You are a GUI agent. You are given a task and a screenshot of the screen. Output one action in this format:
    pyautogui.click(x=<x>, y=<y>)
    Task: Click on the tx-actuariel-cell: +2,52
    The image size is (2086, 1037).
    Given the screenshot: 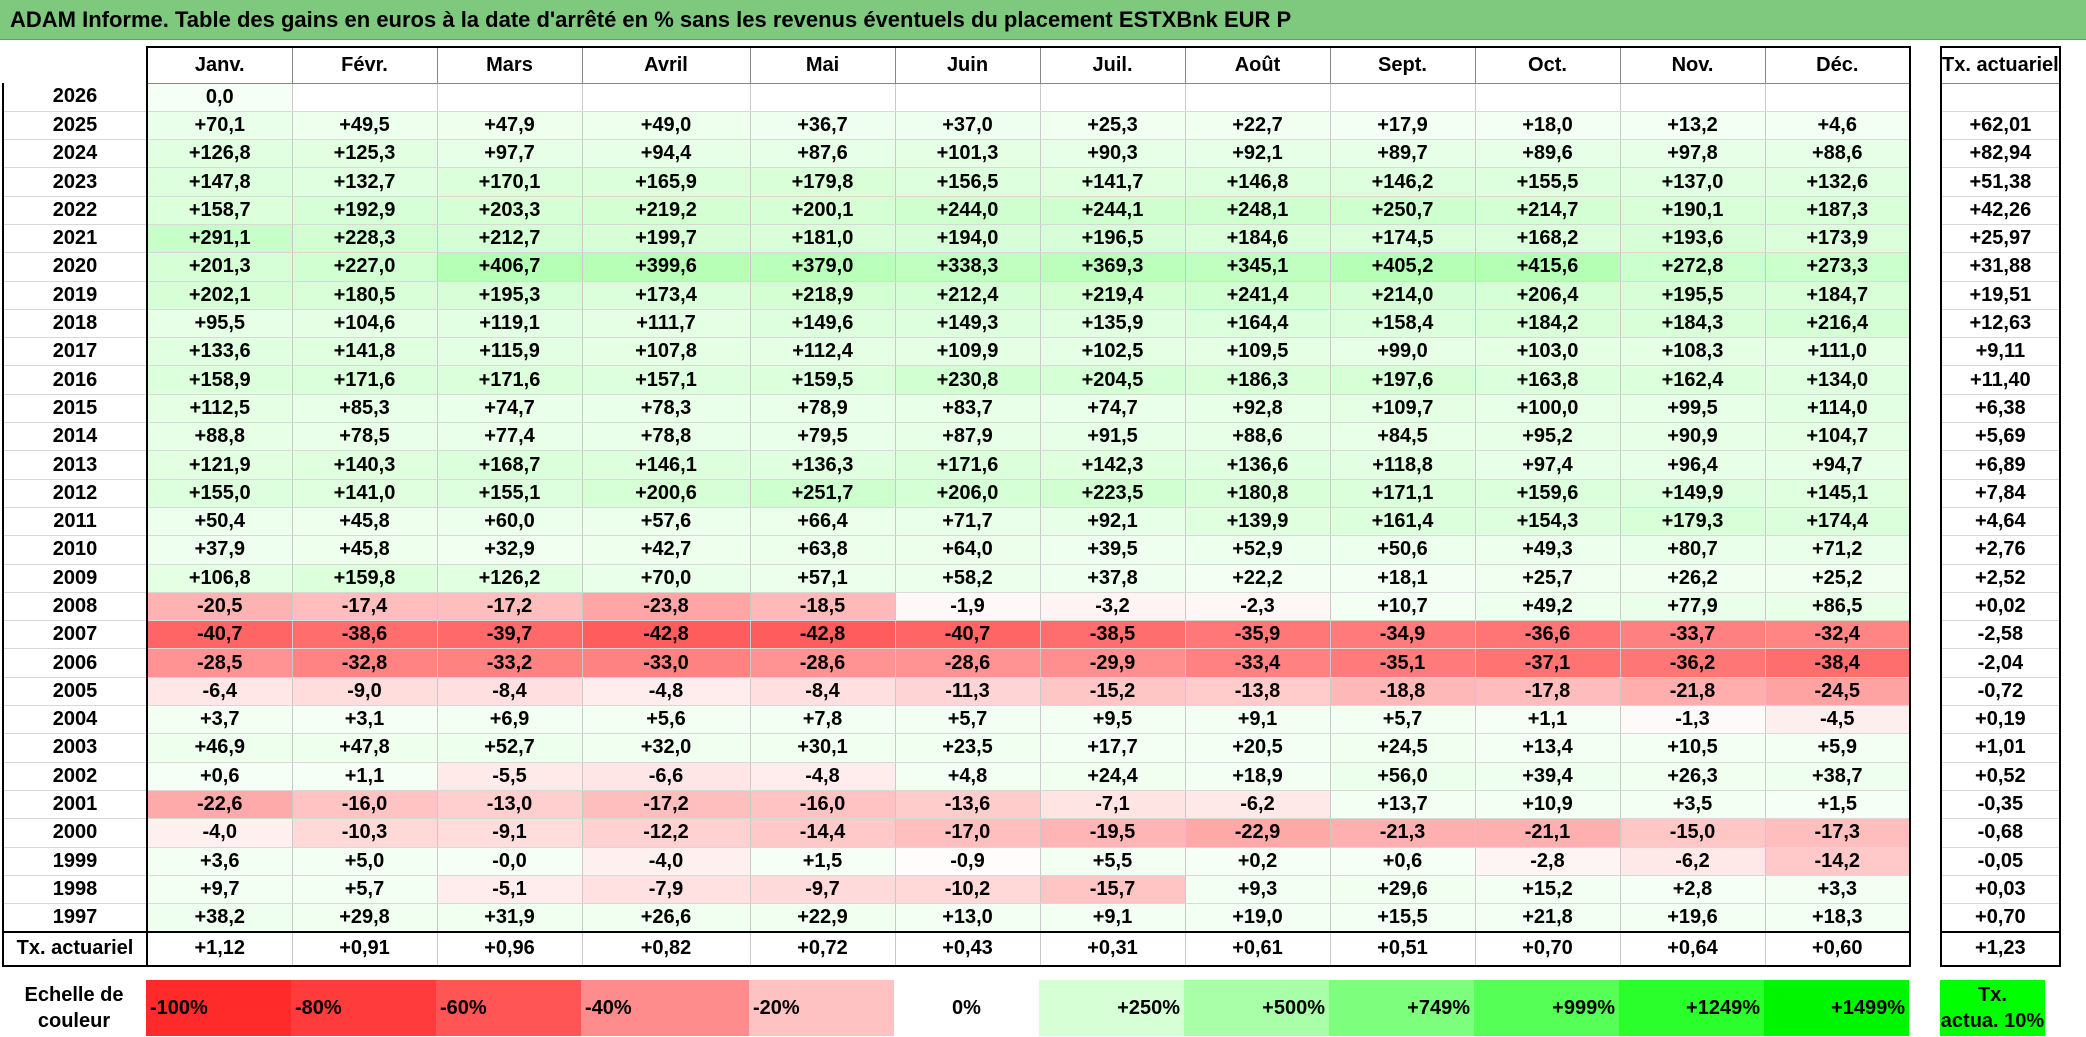 What is the action you would take?
    pyautogui.click(x=2000, y=578)
    